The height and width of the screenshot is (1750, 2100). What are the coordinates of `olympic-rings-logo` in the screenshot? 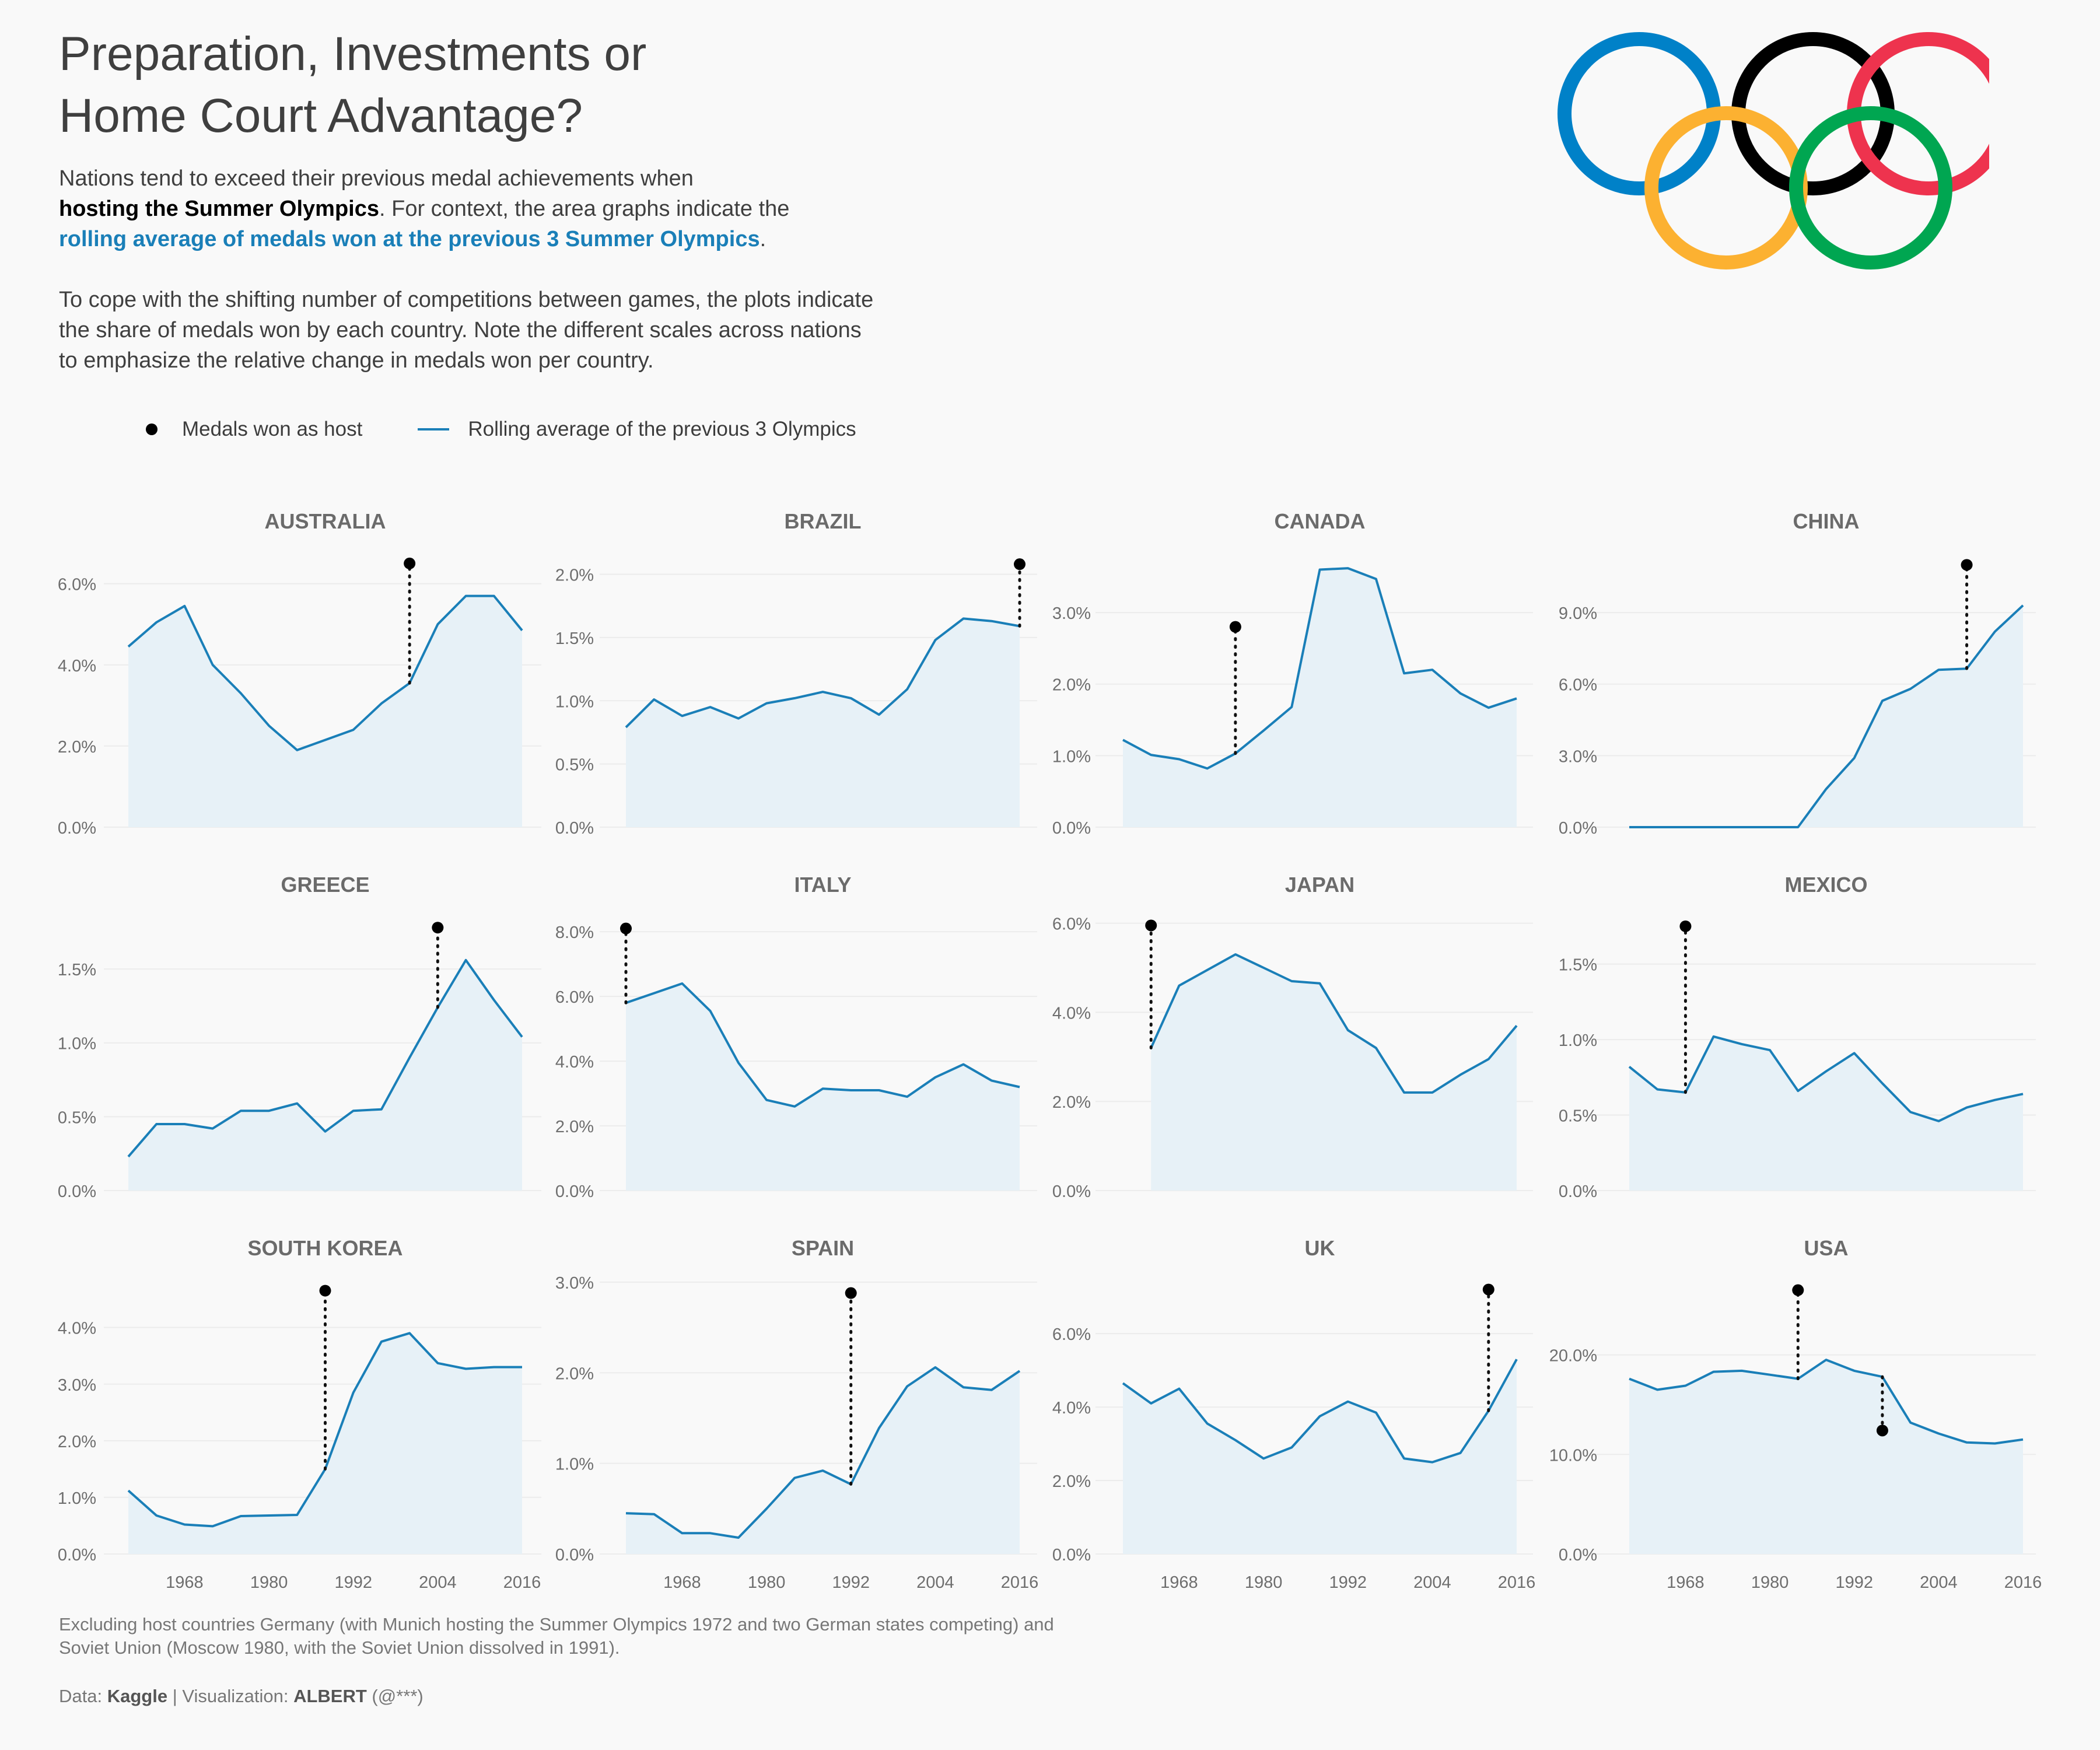 It's located at (1773, 151).